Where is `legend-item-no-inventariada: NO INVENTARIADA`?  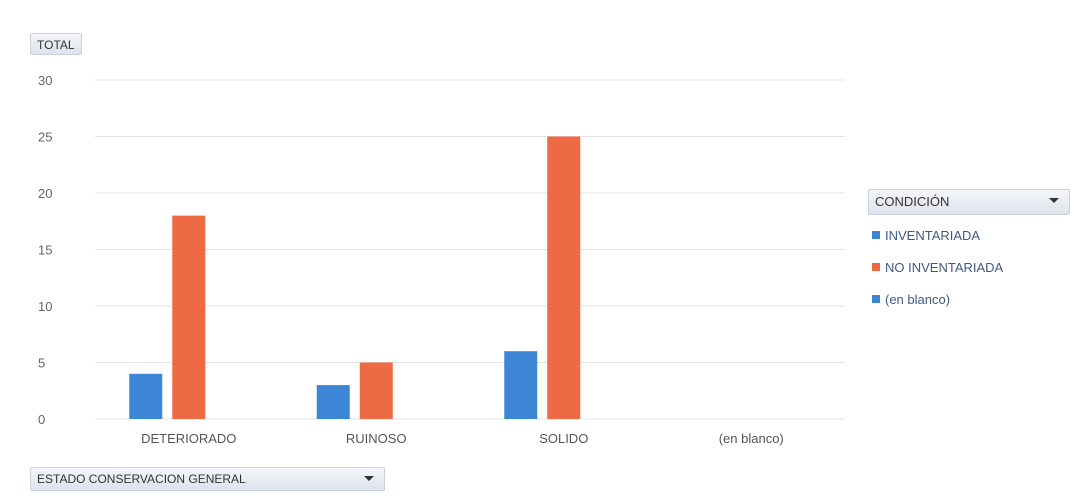 legend-item-no-inventariada: NO INVENTARIADA is located at coordinates (937, 267).